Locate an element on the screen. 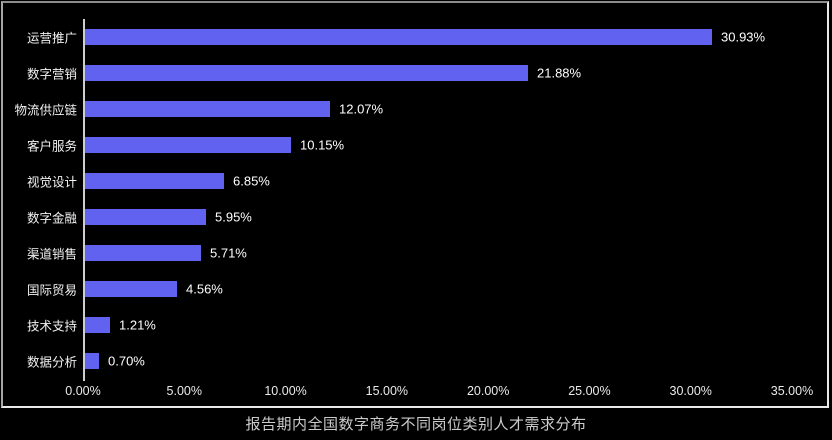 The height and width of the screenshot is (440, 832). category-label: 国际贸易 is located at coordinates (51, 290).